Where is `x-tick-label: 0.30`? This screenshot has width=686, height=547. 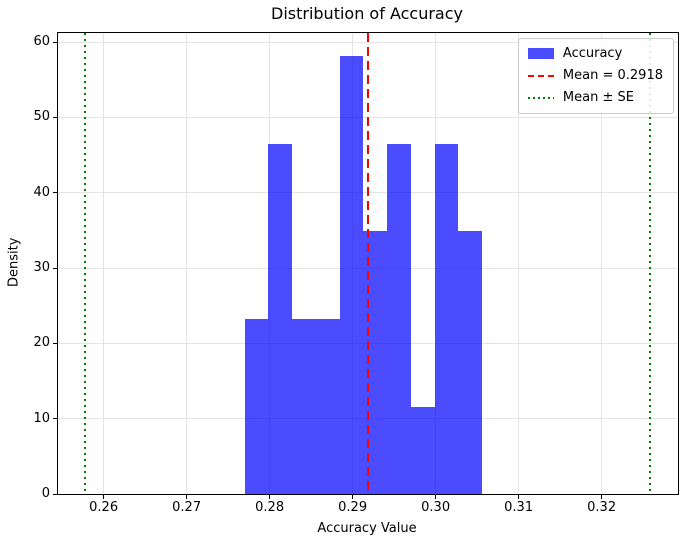 x-tick-label: 0.30 is located at coordinates (436, 507).